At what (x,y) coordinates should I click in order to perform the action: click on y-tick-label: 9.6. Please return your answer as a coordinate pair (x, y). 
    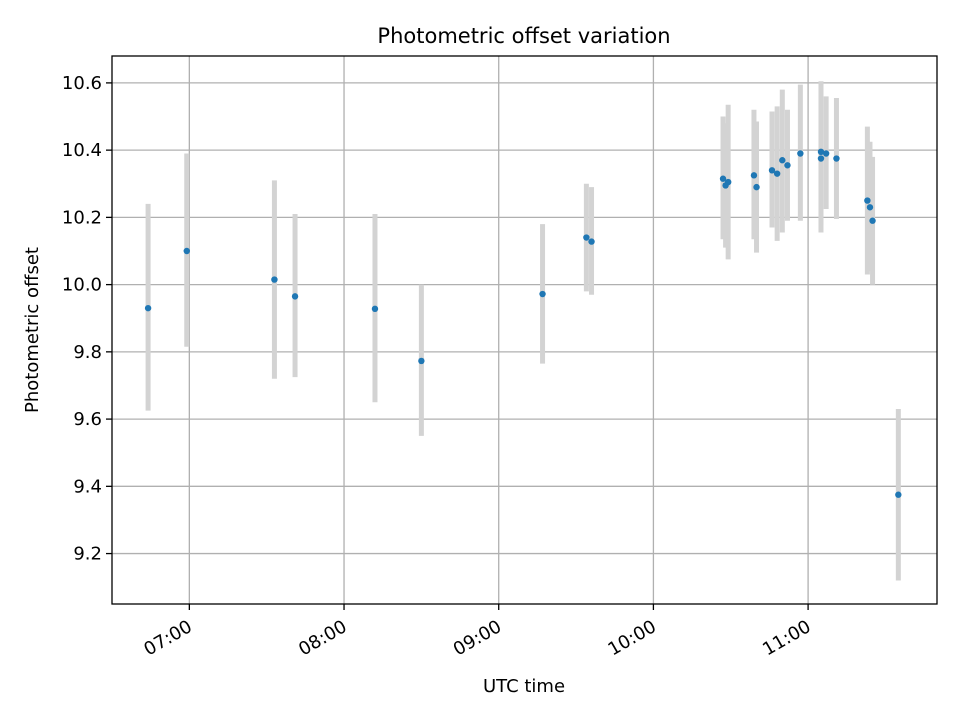
    Looking at the image, I should click on (87, 419).